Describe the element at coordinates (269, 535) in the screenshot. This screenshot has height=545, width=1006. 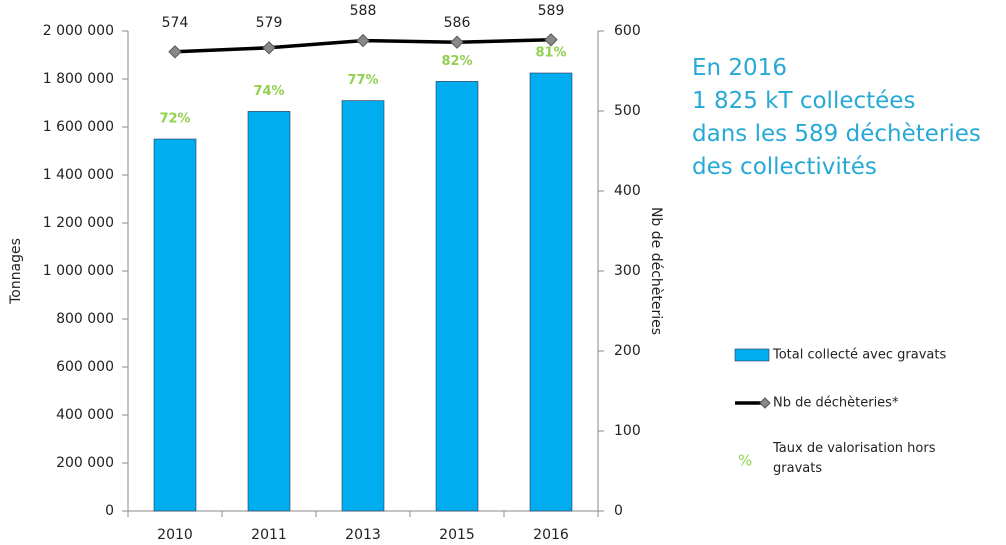
I see `x-tick-label: 2011` at that location.